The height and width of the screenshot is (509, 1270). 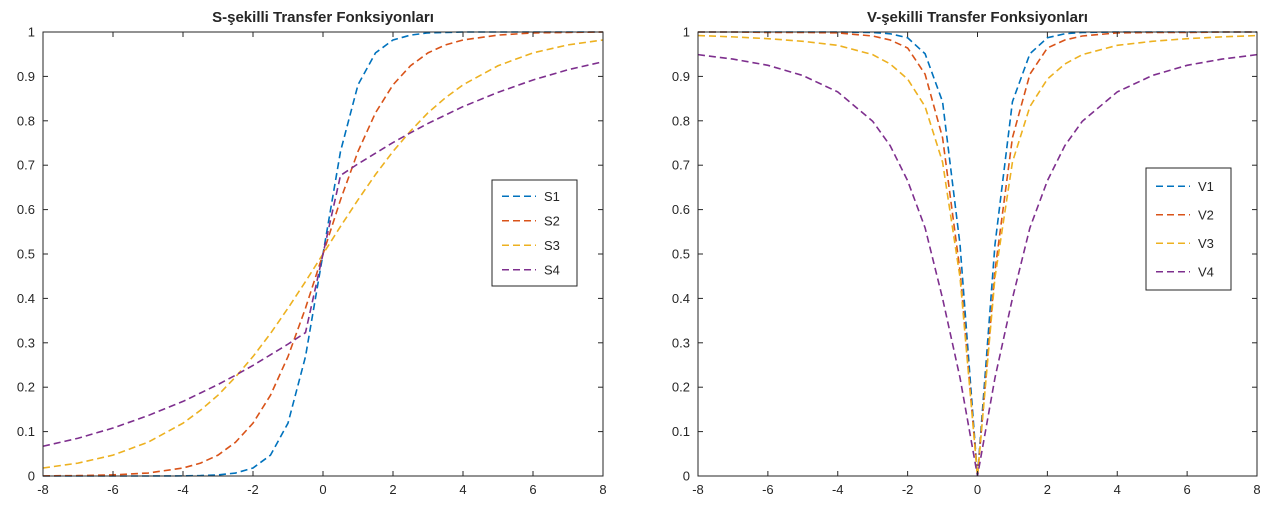 I want to click on chart-1-legend: V1 V2 V3 V4, so click(x=1188, y=229).